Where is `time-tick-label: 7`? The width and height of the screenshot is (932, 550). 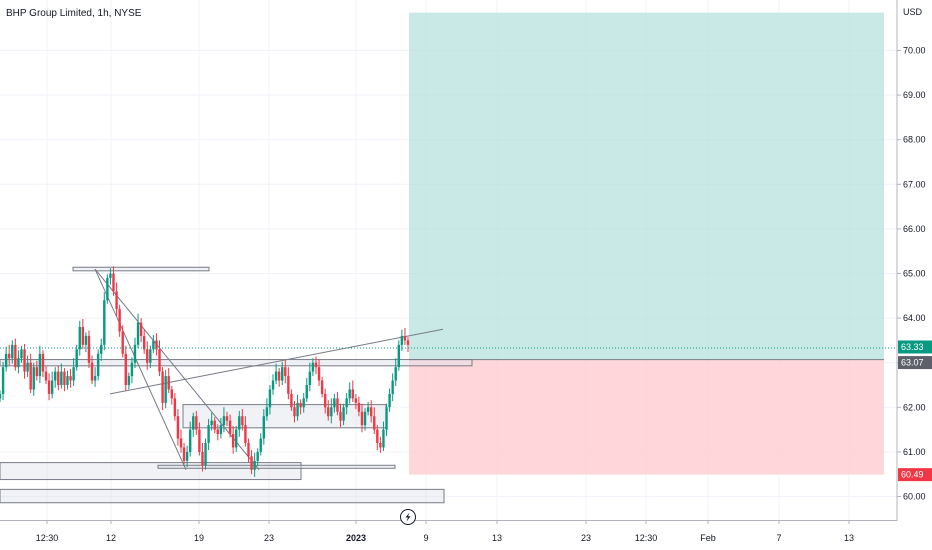 time-tick-label: 7 is located at coordinates (778, 538).